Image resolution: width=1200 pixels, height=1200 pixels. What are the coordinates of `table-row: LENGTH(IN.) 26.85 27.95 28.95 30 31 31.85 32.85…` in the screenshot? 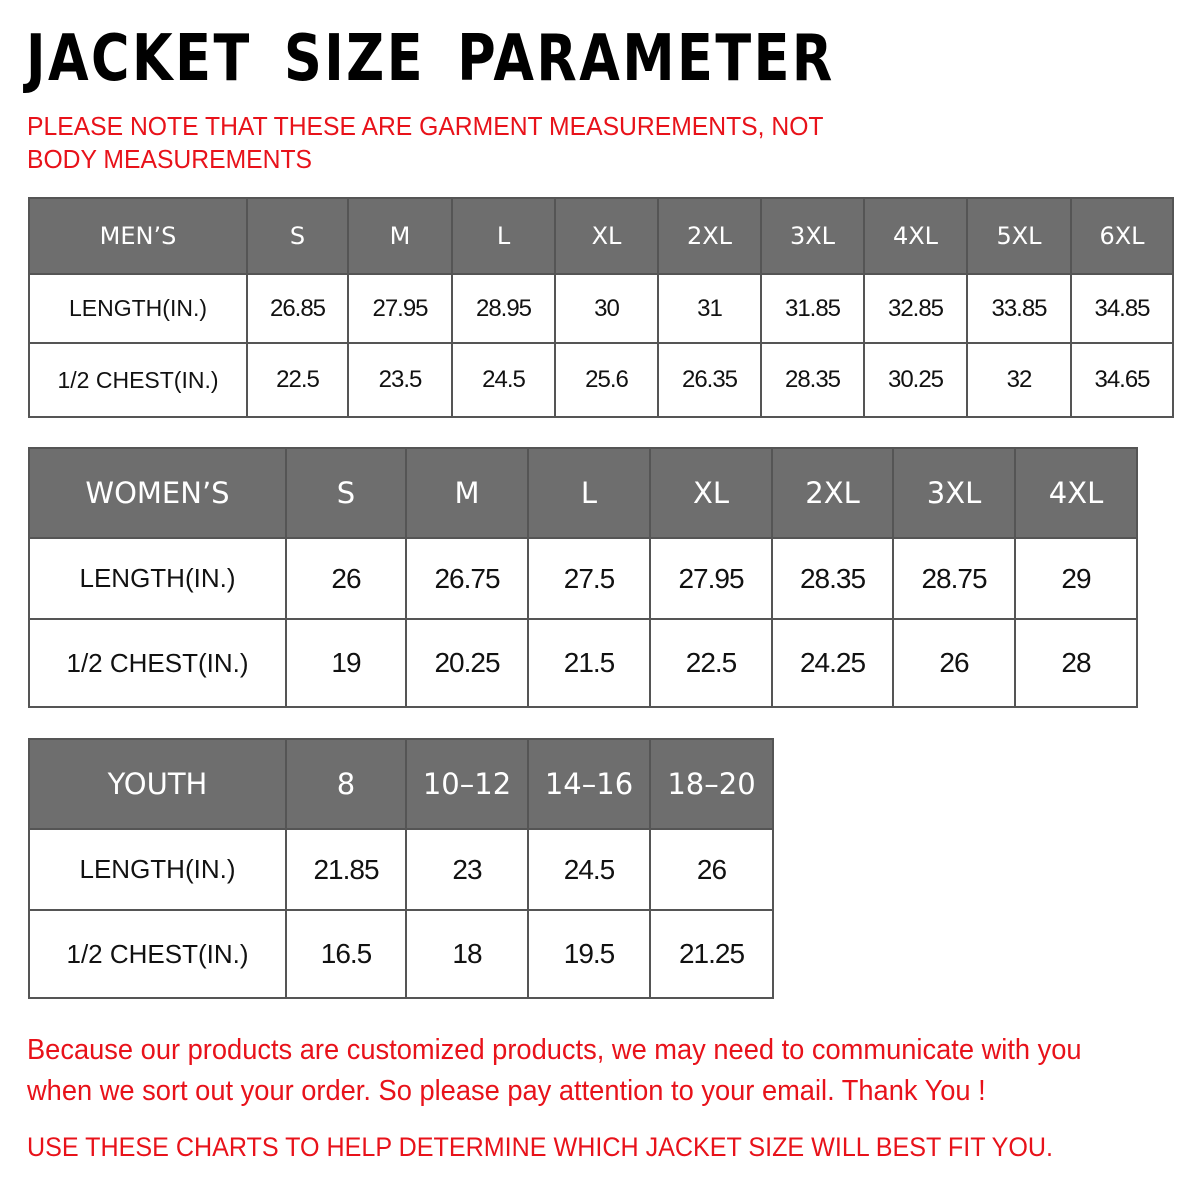 It's located at (601, 308).